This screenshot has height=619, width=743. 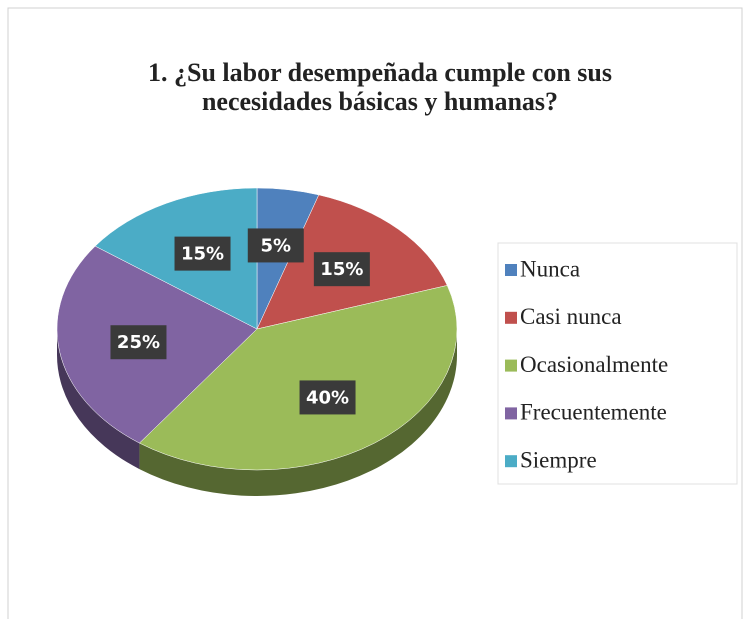 What do you see at coordinates (594, 364) in the screenshot?
I see `legend-label: Ocasionalmente` at bounding box center [594, 364].